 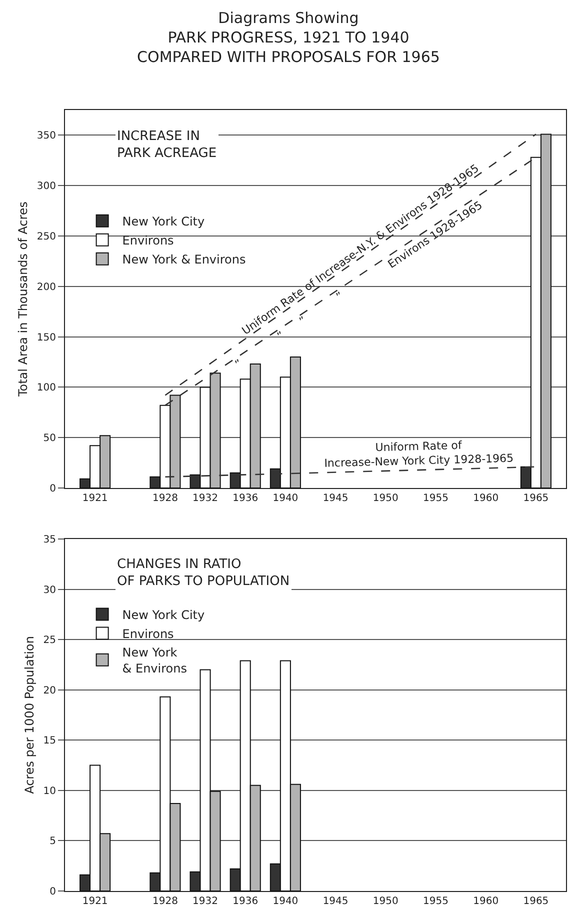 I want to click on y-tick-label: 100, so click(x=46, y=388).